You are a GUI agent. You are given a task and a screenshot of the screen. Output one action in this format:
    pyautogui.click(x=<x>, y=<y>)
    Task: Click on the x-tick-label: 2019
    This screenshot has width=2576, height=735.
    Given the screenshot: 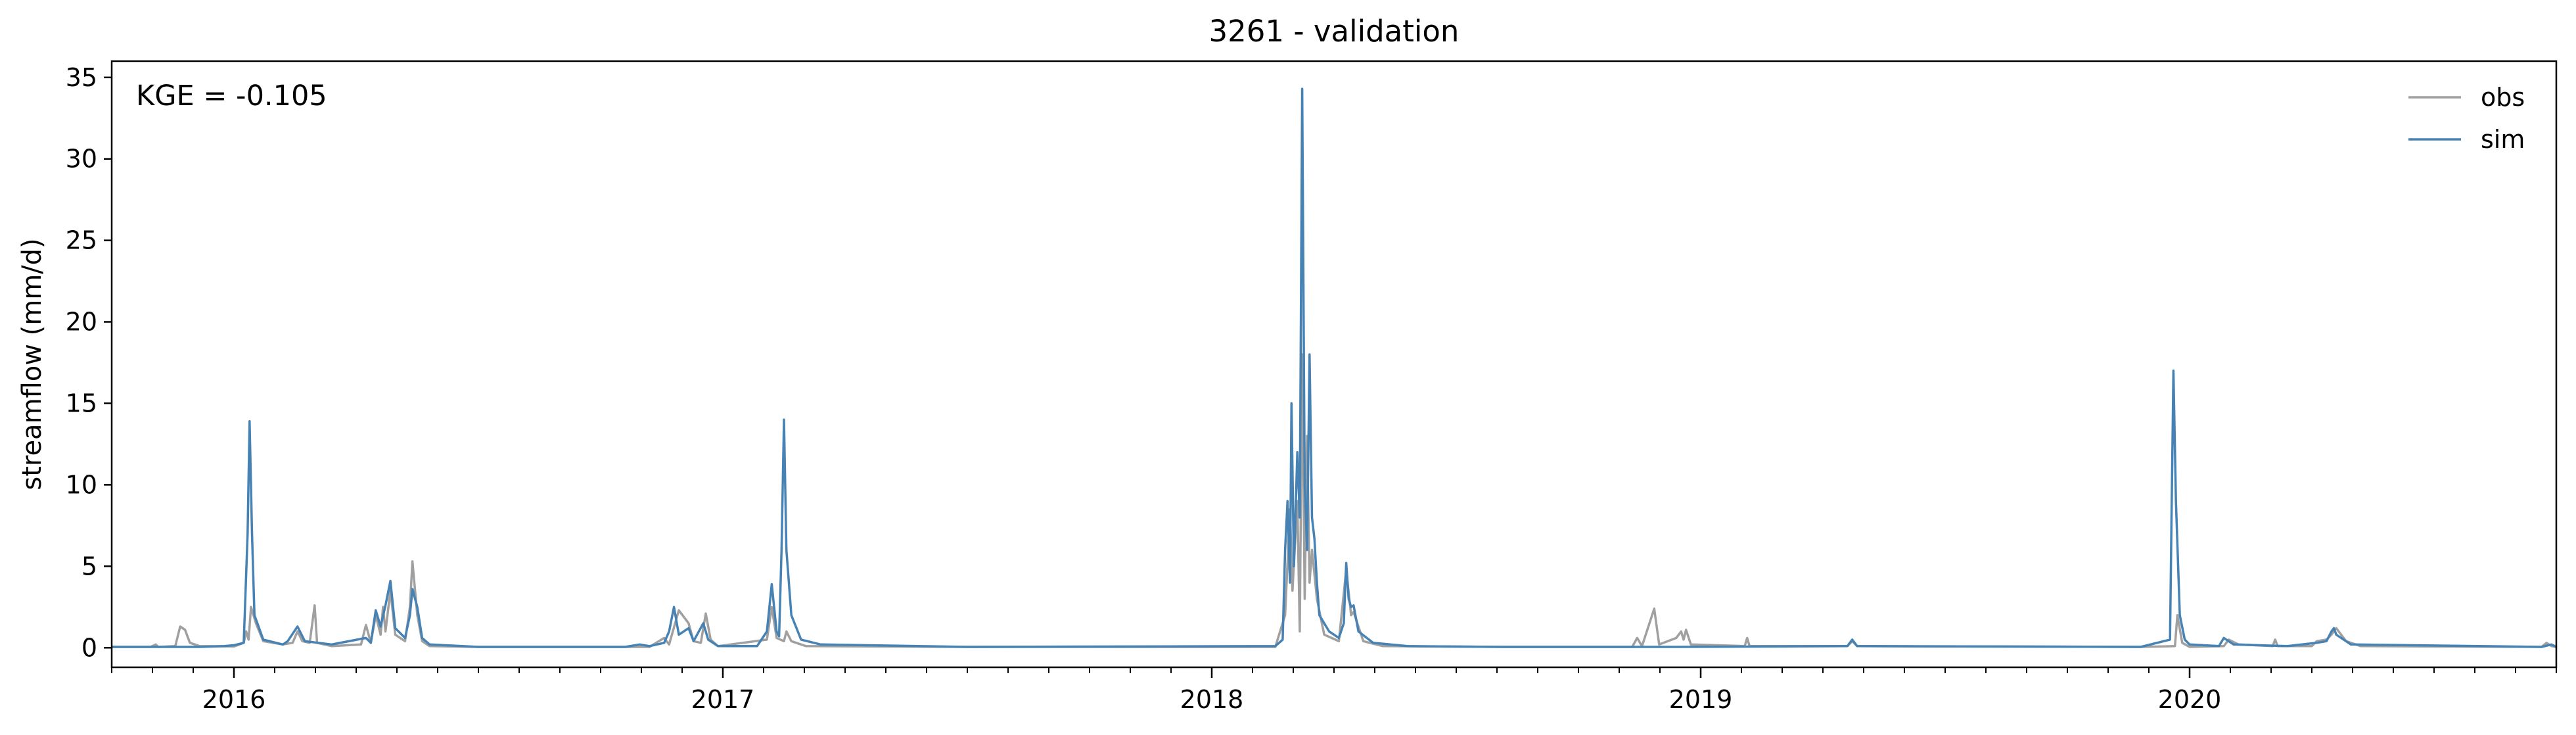 What is the action you would take?
    pyautogui.click(x=1701, y=700)
    